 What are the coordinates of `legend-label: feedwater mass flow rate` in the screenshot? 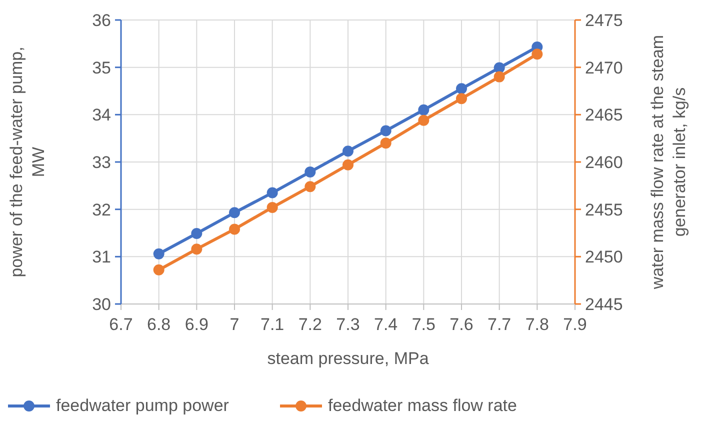 It's located at (422, 405).